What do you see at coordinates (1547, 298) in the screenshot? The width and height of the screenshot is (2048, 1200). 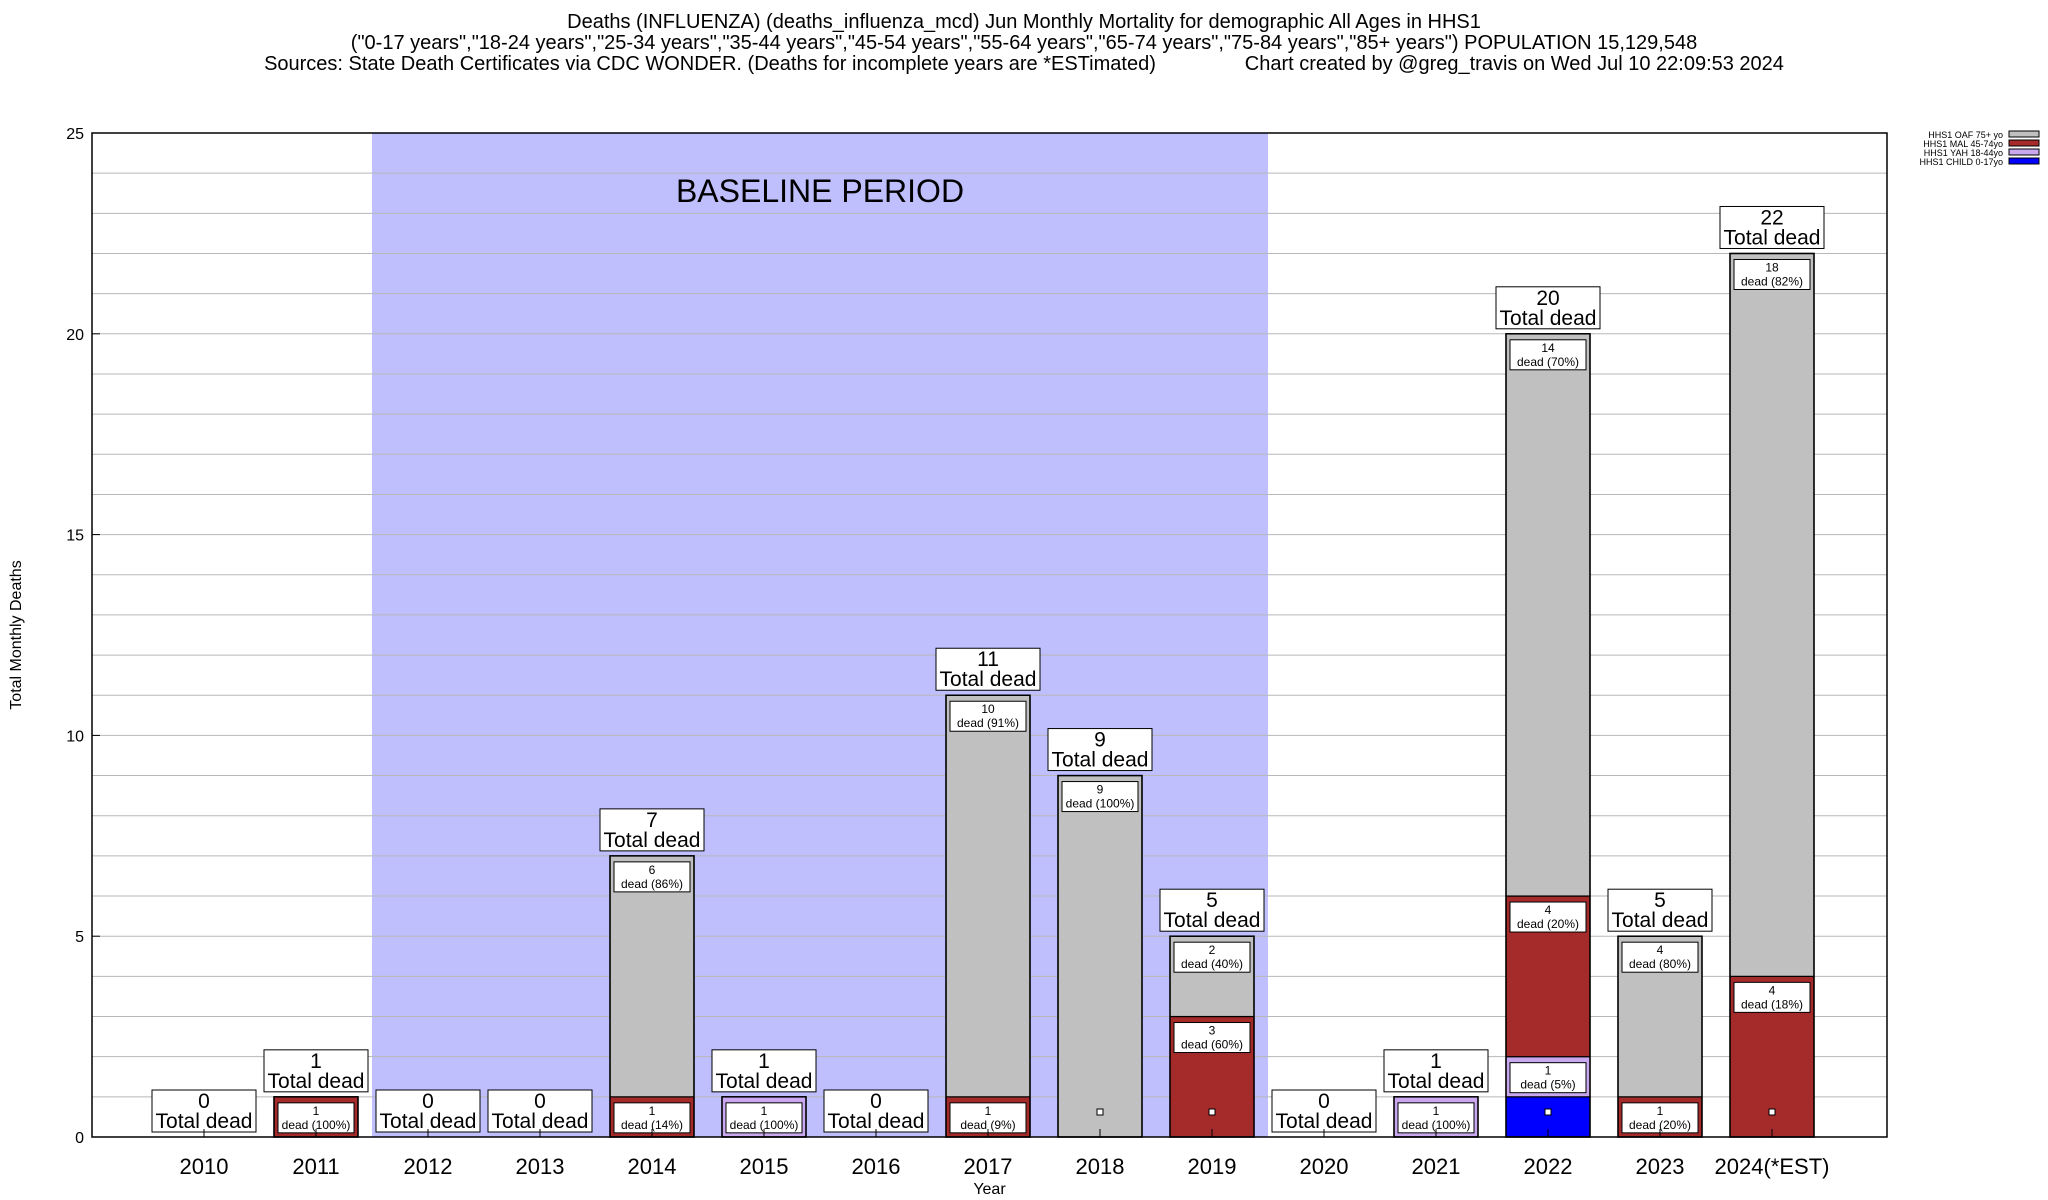 I see `total-count-label: 20` at bounding box center [1547, 298].